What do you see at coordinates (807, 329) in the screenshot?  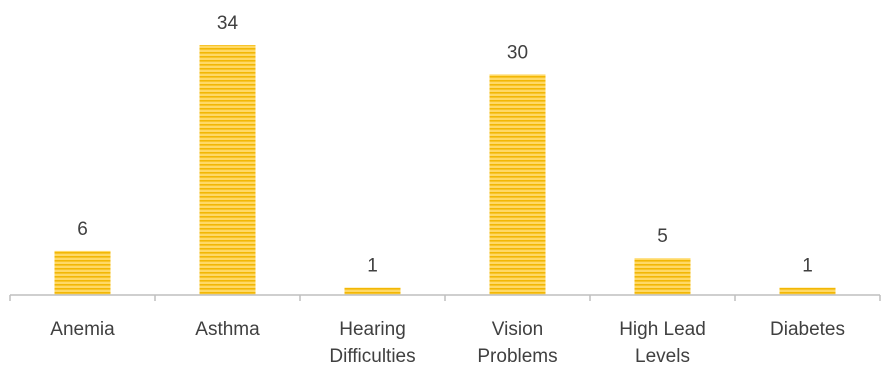 I see `x-tick-label: Diabetes` at bounding box center [807, 329].